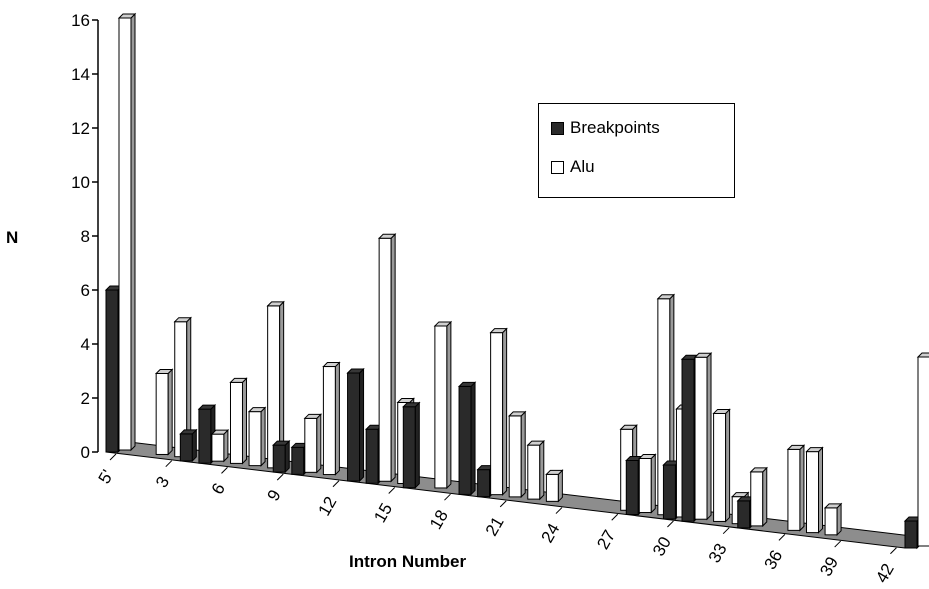  I want to click on legend-swatch-breakpoints, so click(557, 128).